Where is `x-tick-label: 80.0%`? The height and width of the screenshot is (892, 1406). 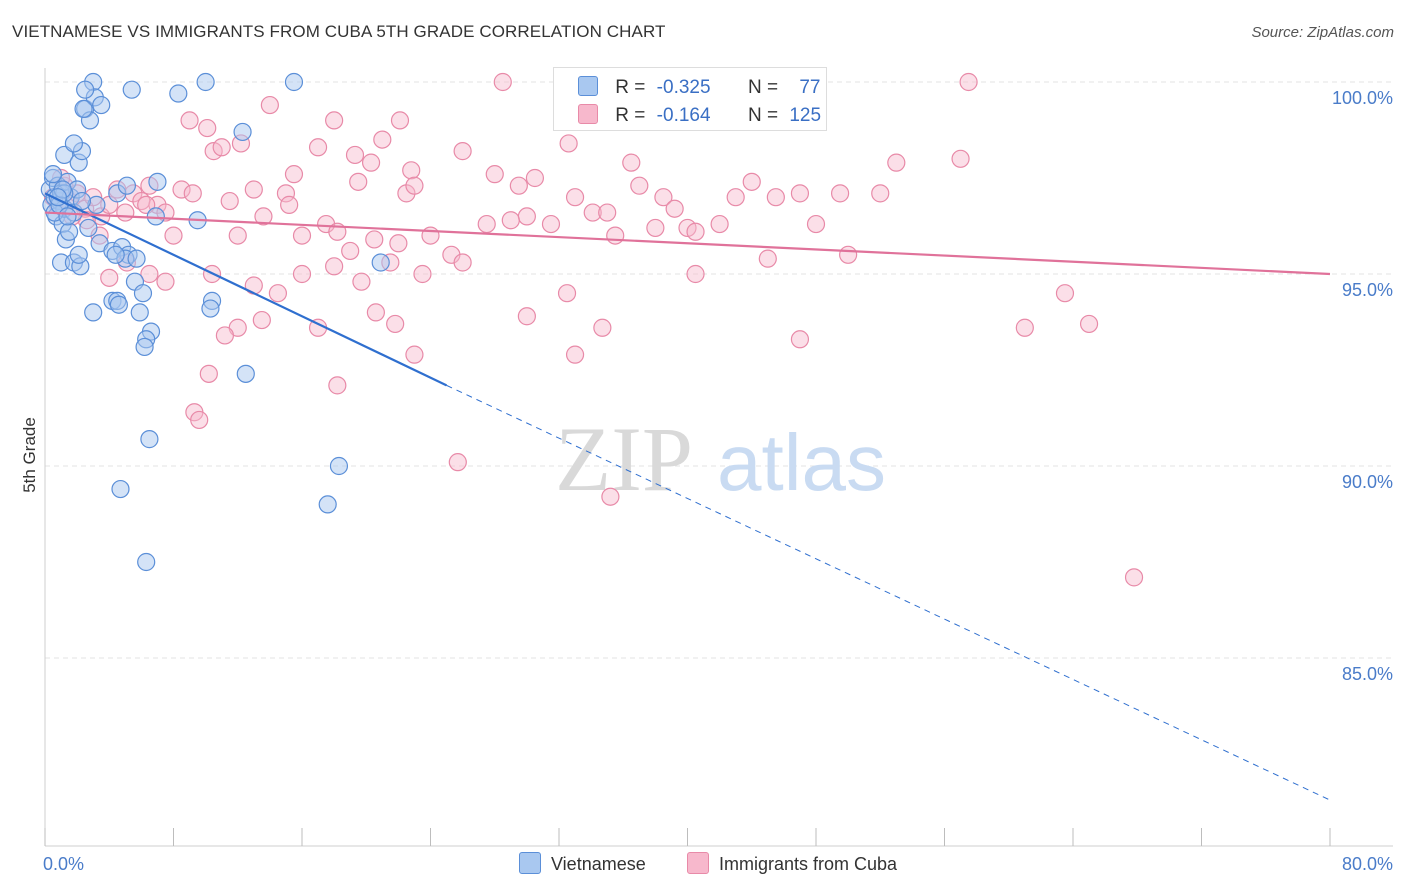
x-tick-label: 80.0% is located at coordinates (1367, 864).